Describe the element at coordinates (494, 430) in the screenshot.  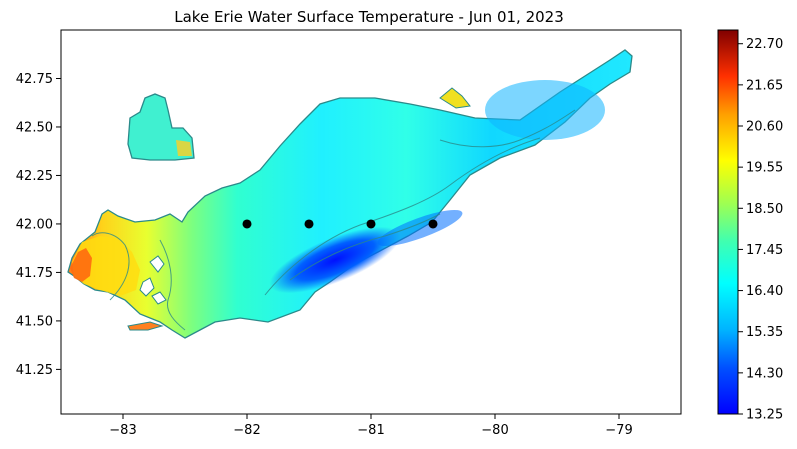
I see `x-tick-label: −80` at that location.